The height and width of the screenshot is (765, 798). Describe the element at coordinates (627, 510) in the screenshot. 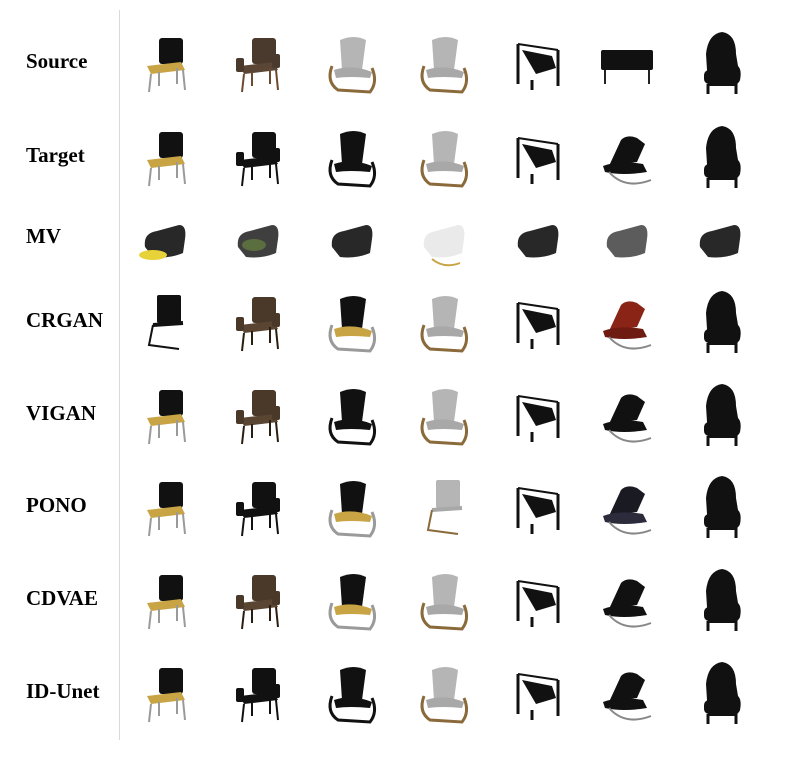

I see `chair-navy-lounge-icon` at that location.